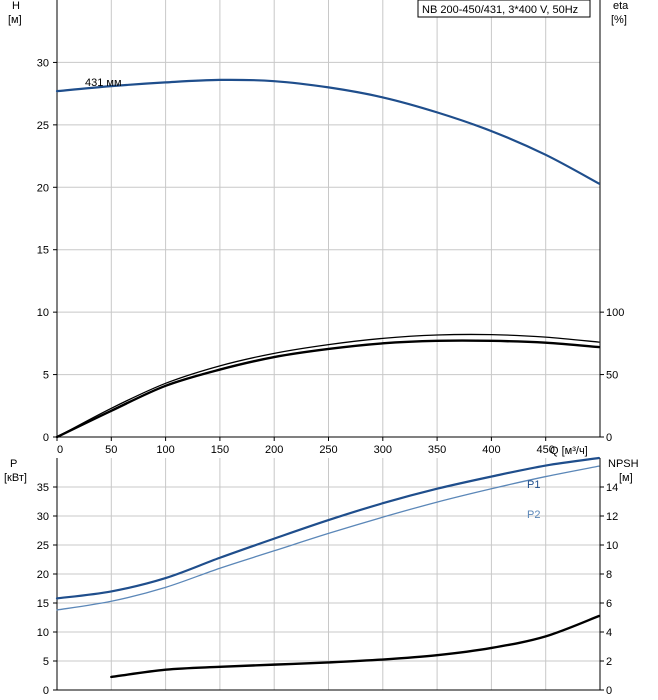  I want to click on curve-panel0-series1, so click(328, 385).